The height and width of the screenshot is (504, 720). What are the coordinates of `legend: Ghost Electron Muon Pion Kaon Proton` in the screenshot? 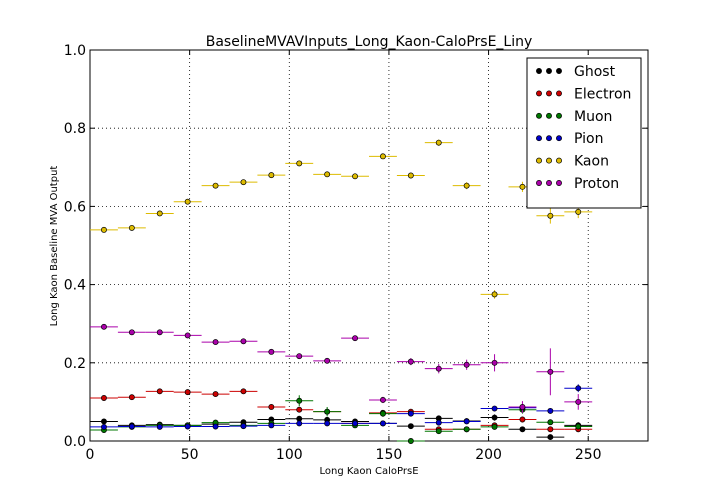 It's located at (584, 133).